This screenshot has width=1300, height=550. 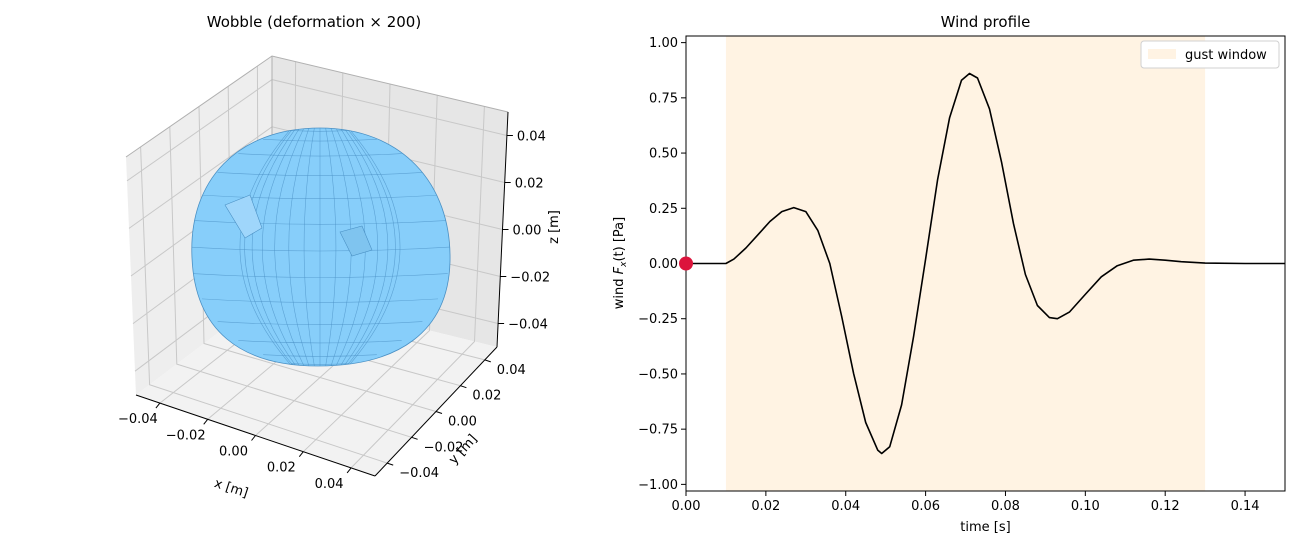 I want to click on y-tick-label: −0.50, so click(x=658, y=374).